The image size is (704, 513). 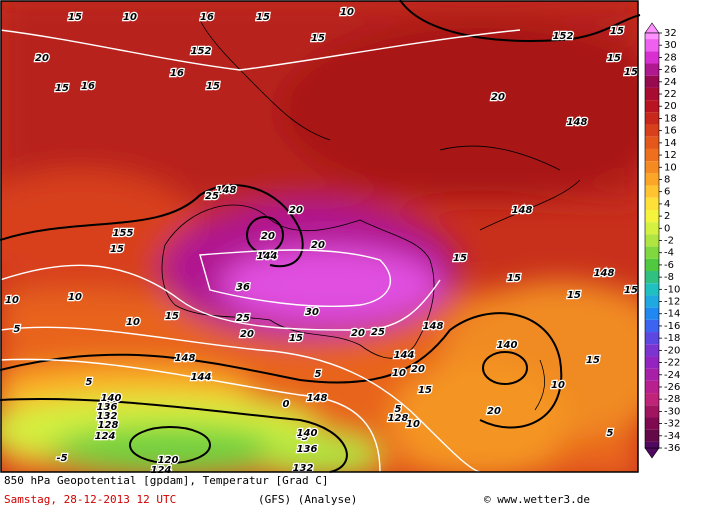 What do you see at coordinates (667, 216) in the screenshot?
I see `colorbar-label: 2` at bounding box center [667, 216].